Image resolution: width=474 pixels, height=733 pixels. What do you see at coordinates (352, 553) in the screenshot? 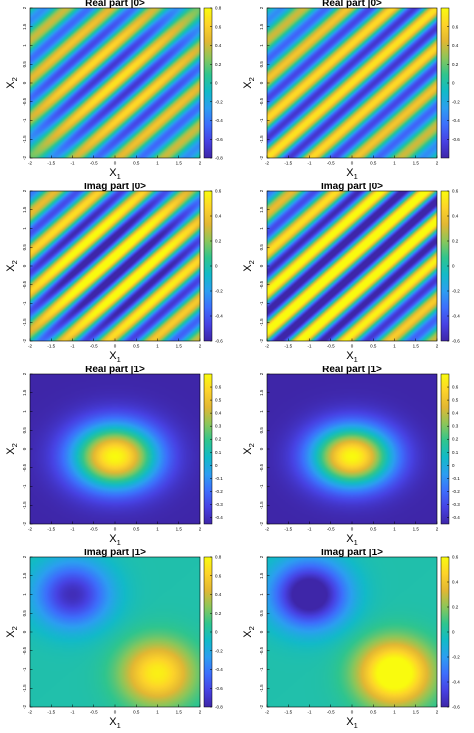
I see `panel-title: Imag part |1>` at bounding box center [352, 553].